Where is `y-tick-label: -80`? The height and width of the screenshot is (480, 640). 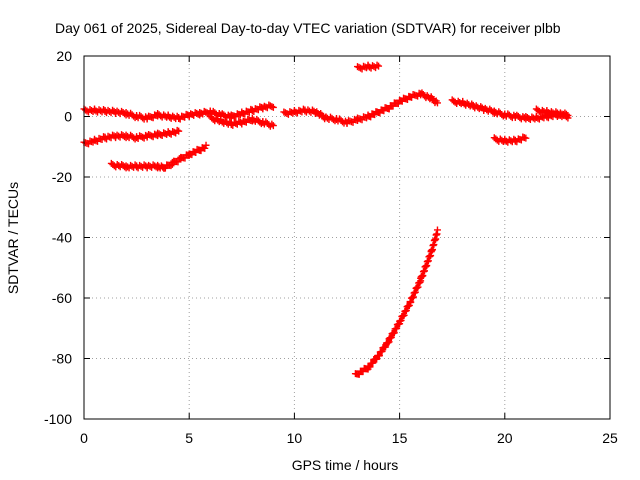 y-tick-label: -80 is located at coordinates (62, 359).